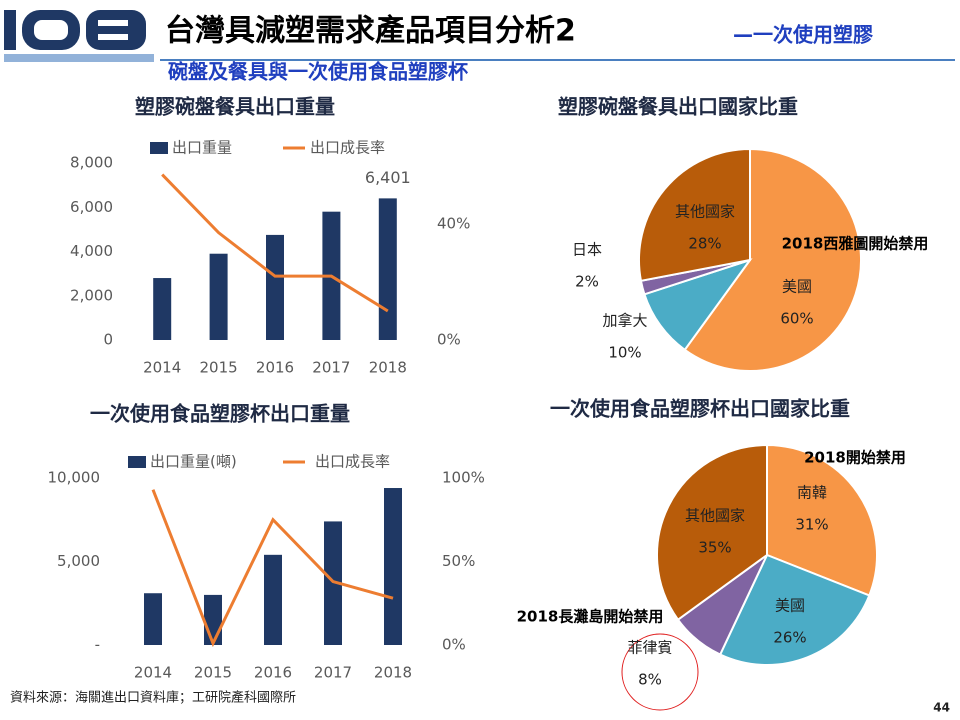 The width and height of the screenshot is (960, 720). I want to click on slice-label: 菲律賓, so click(649, 648).